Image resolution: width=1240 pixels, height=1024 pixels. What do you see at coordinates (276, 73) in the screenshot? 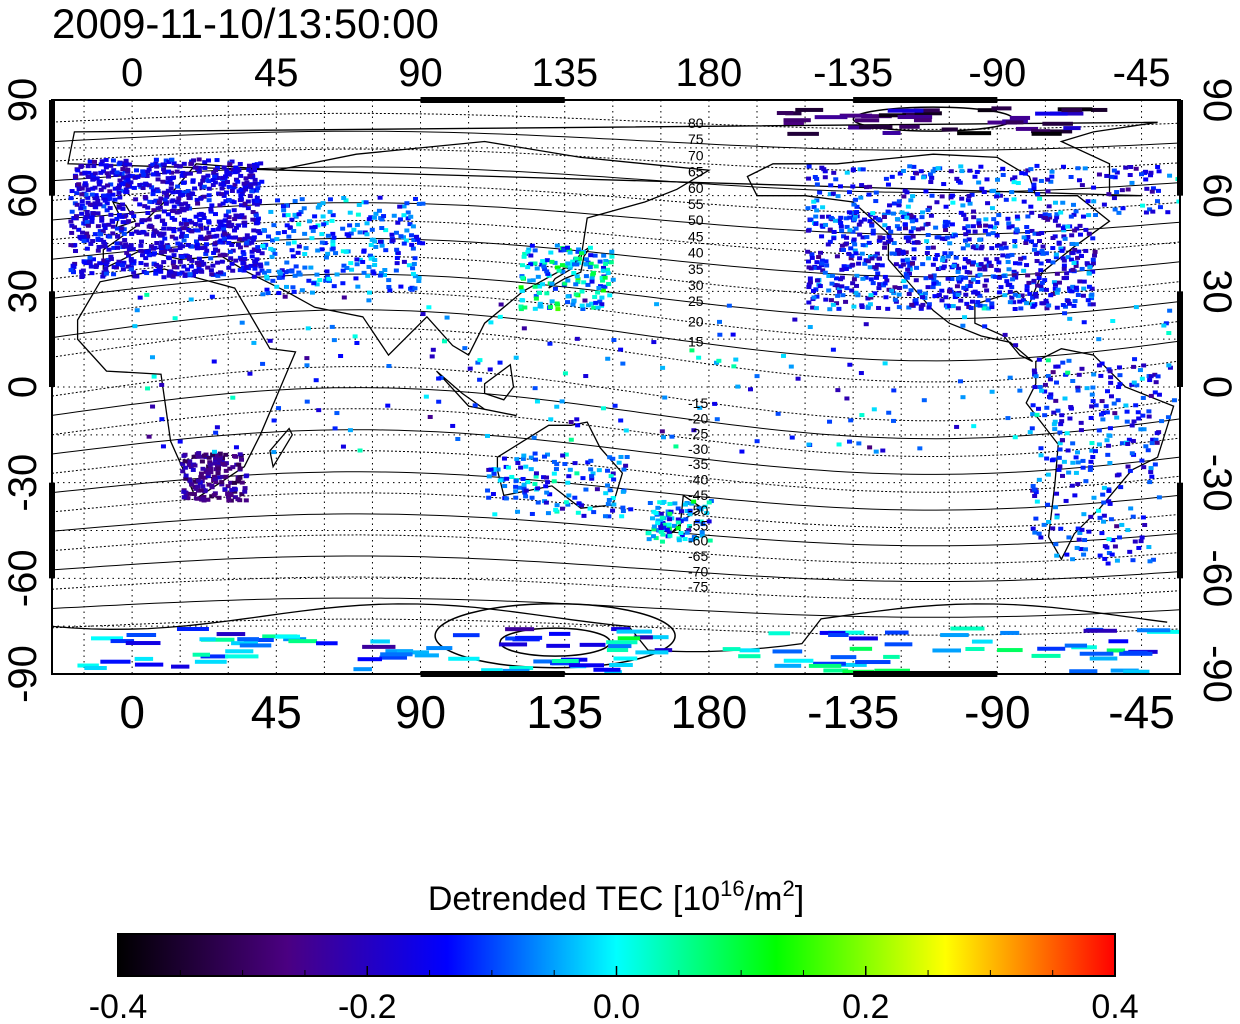
I see `x-tick-top-label: 45` at bounding box center [276, 73].